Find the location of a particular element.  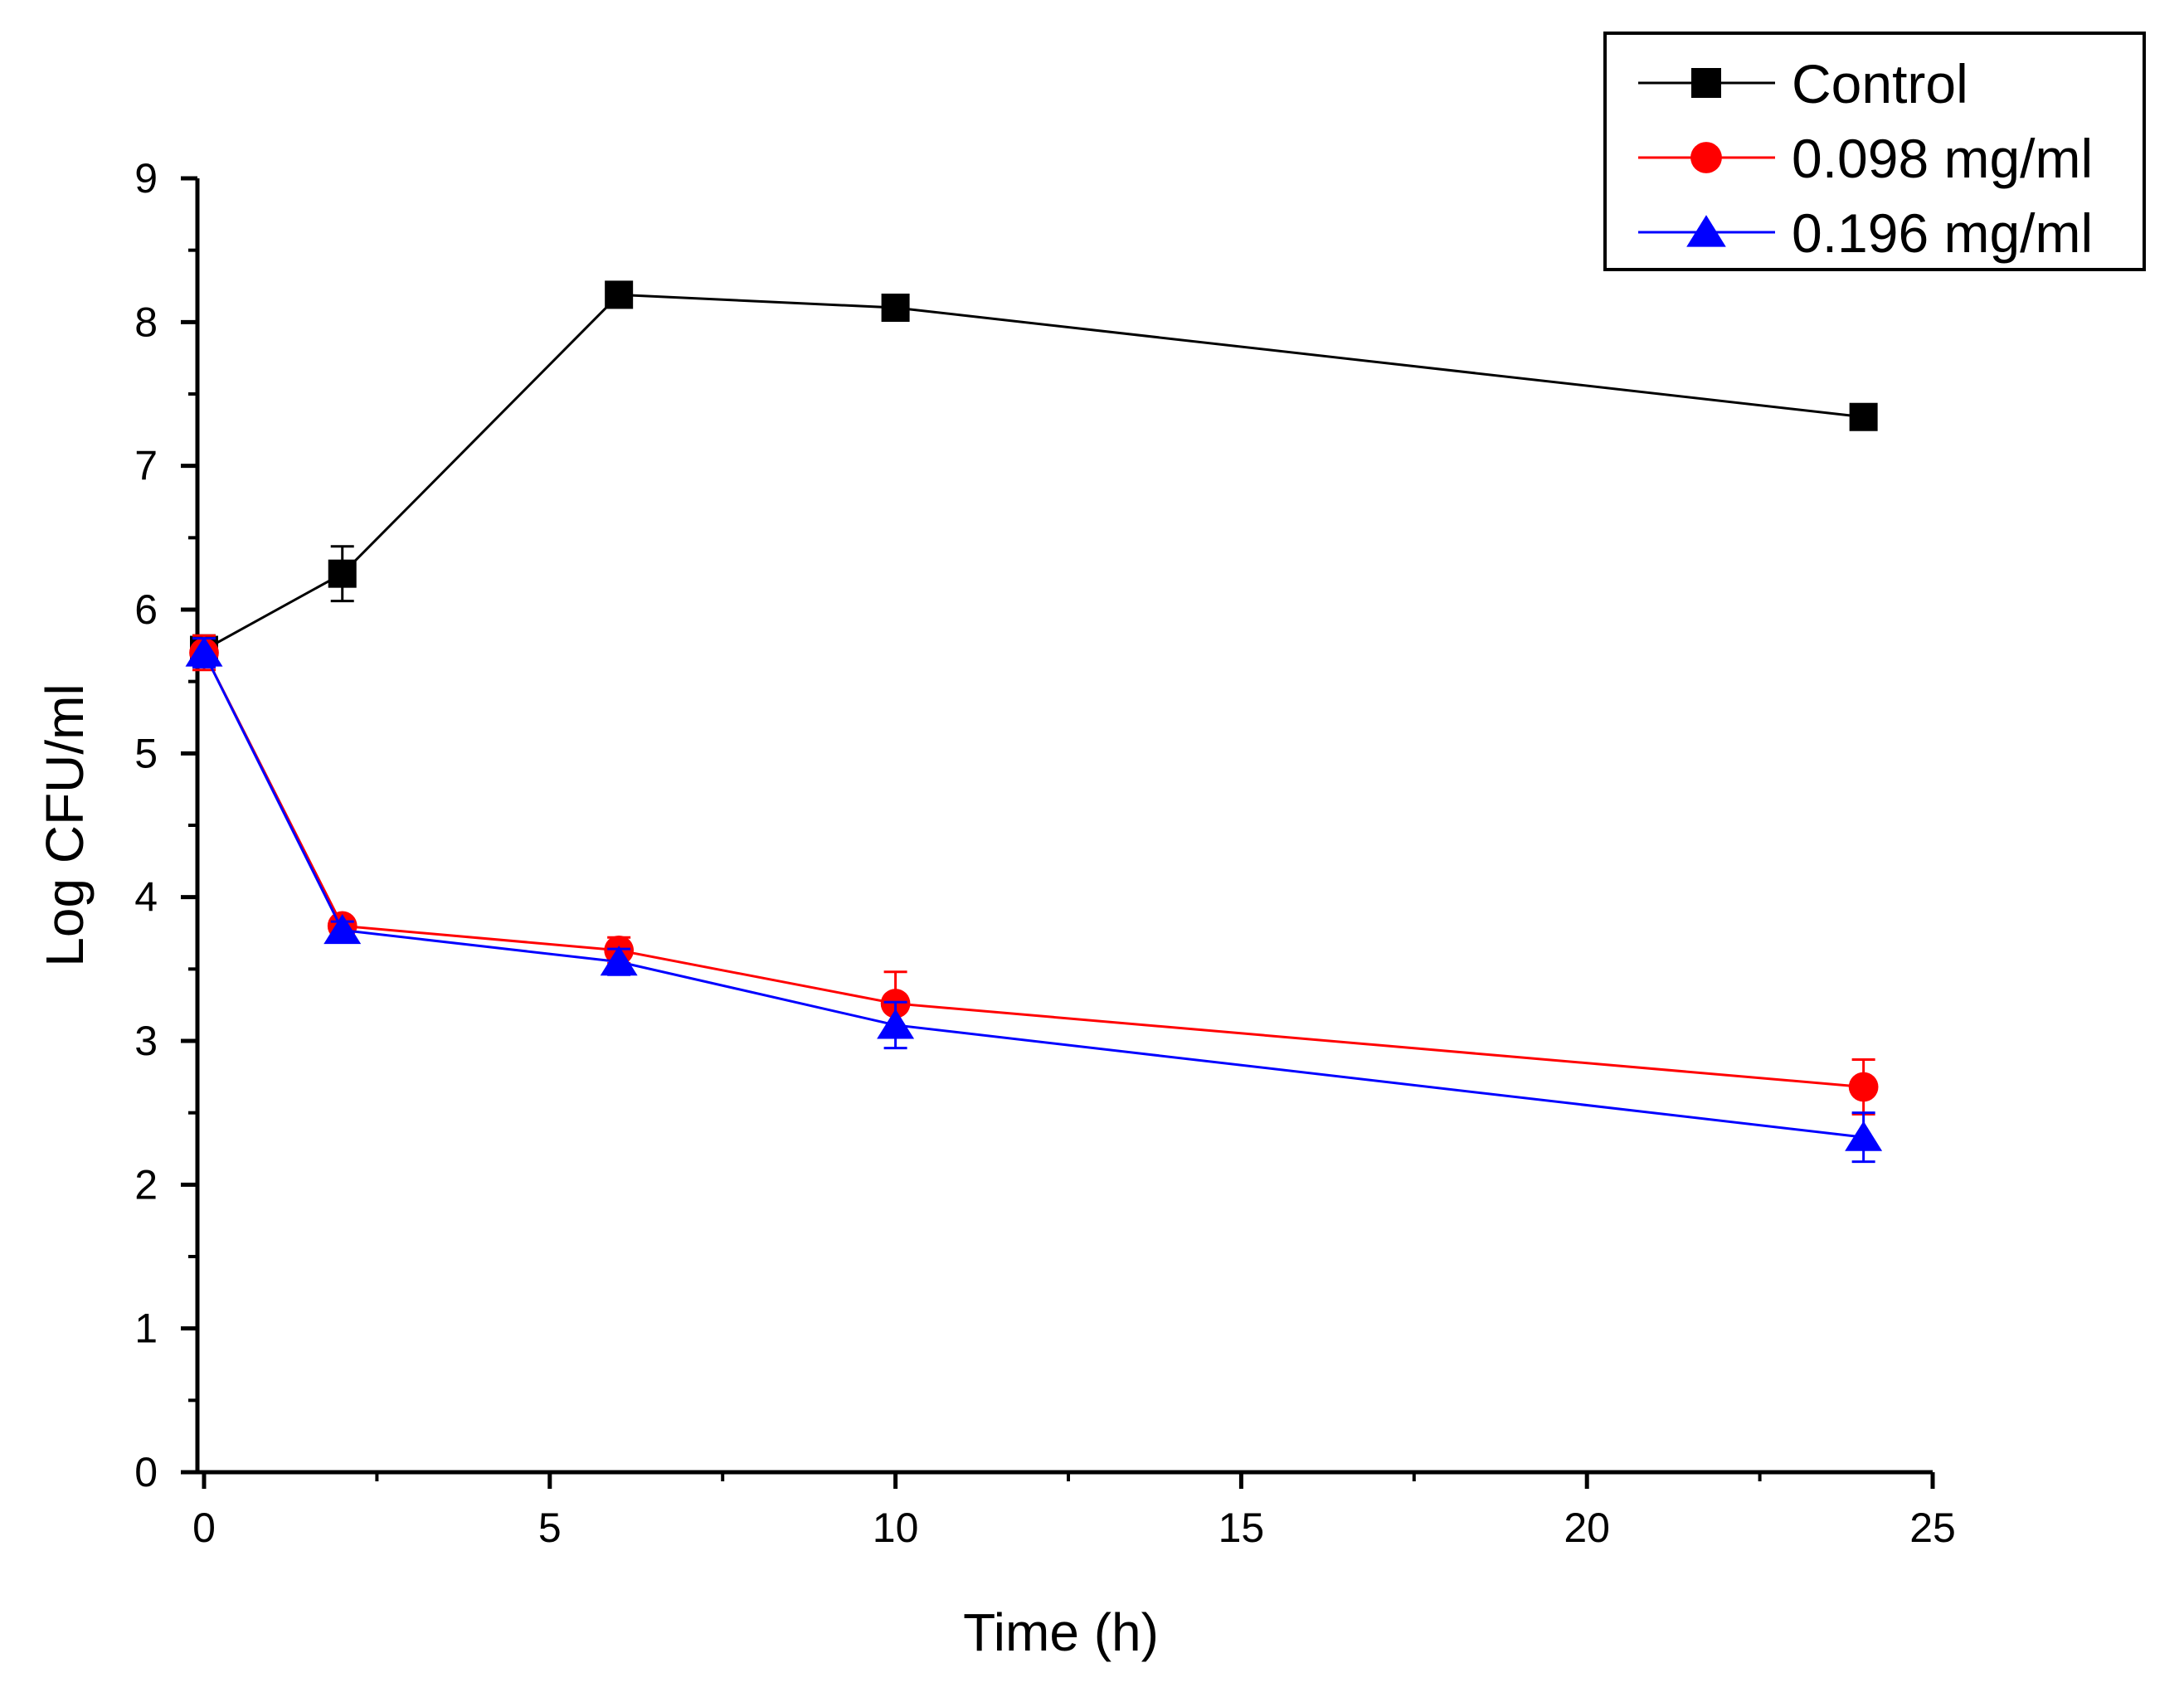

y-tick-label: 3 is located at coordinates (146, 1041).